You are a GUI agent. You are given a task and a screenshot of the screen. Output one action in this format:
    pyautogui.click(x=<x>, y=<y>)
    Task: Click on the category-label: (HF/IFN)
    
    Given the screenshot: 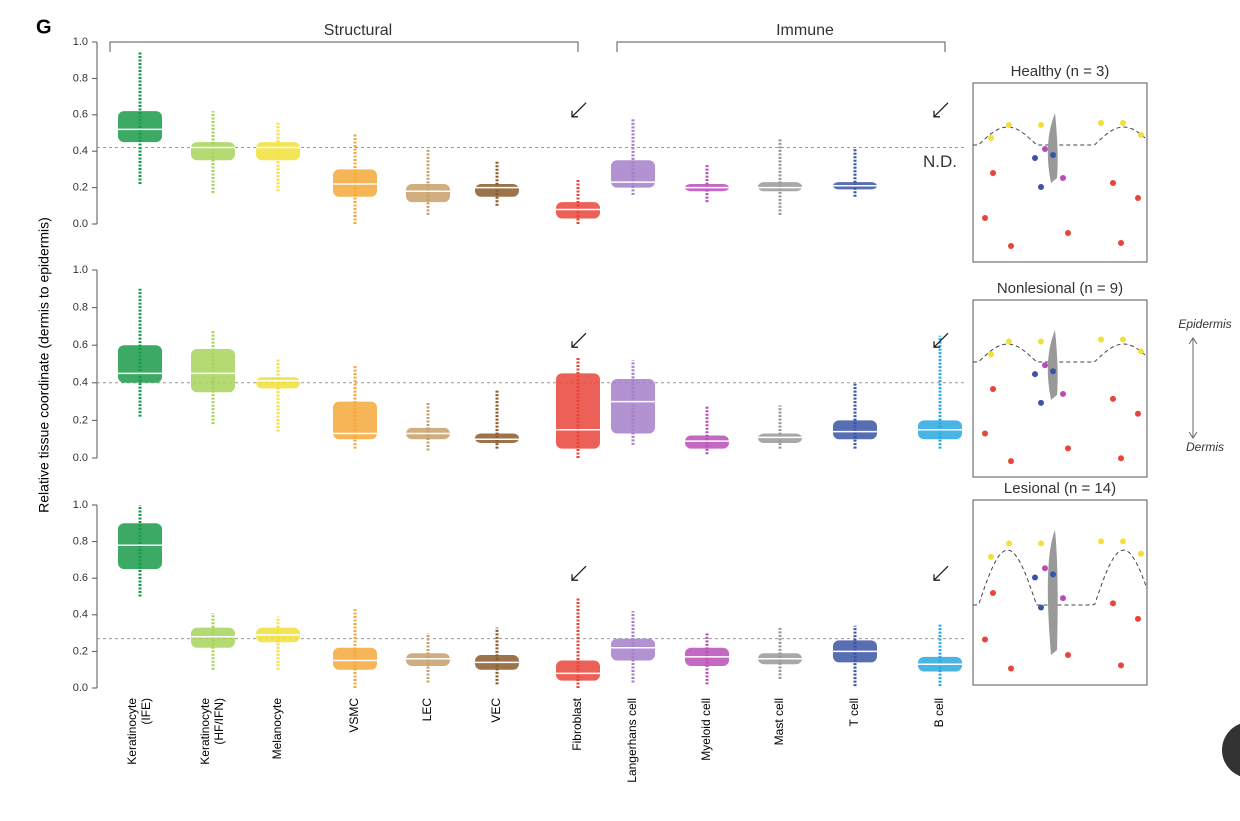 What is the action you would take?
    pyautogui.click(x=219, y=721)
    